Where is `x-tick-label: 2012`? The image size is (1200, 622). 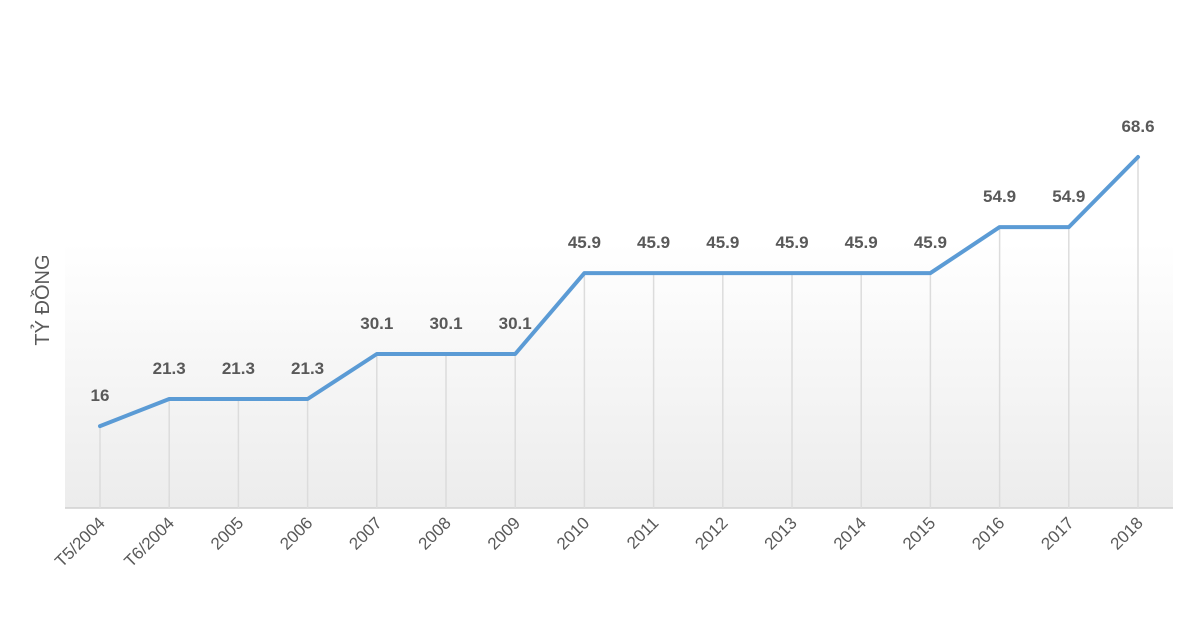
x-tick-label: 2012 is located at coordinates (711, 533).